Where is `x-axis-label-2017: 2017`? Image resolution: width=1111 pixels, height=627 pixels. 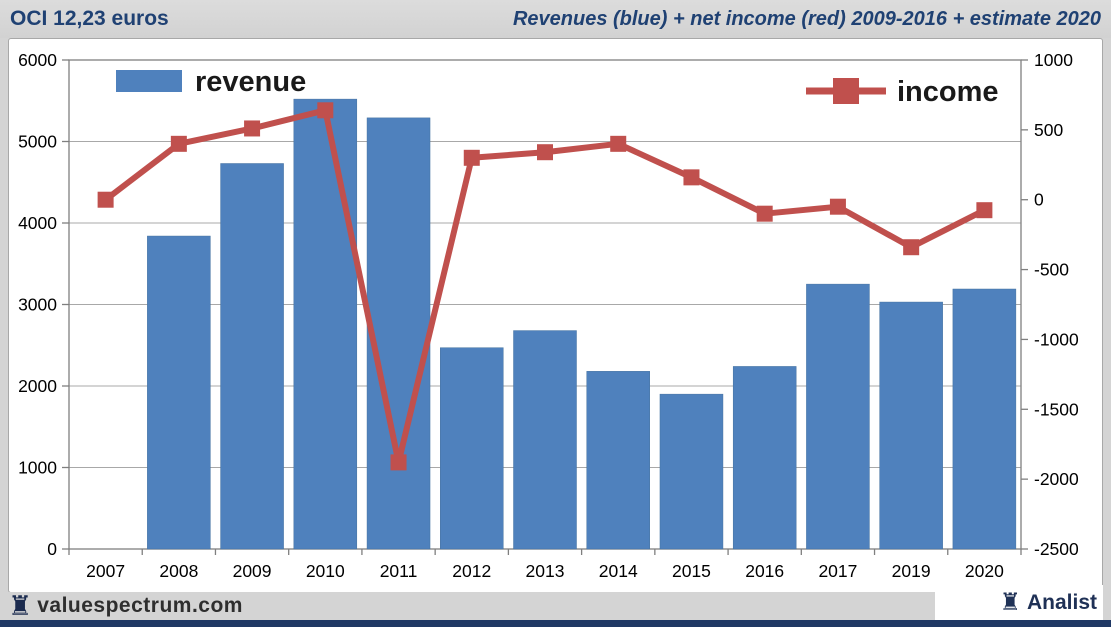
x-axis-label-2017: 2017 is located at coordinates (837, 571).